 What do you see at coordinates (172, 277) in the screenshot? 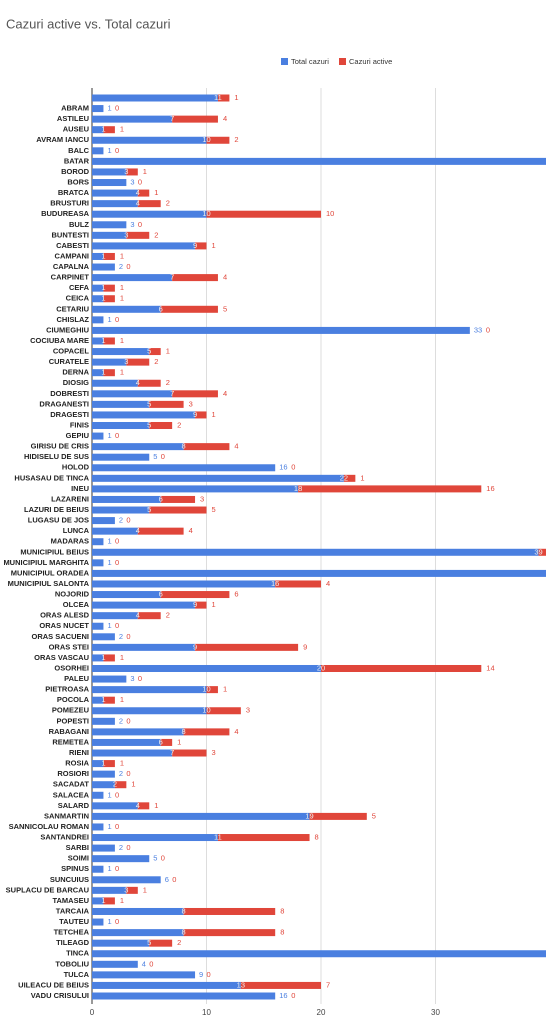
I see `total-label: 7` at bounding box center [172, 277].